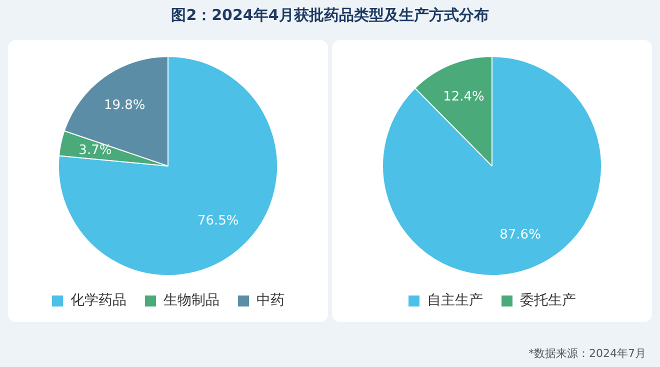  Describe the element at coordinates (548, 300) in the screenshot. I see `legend-label: 委托生产` at that location.